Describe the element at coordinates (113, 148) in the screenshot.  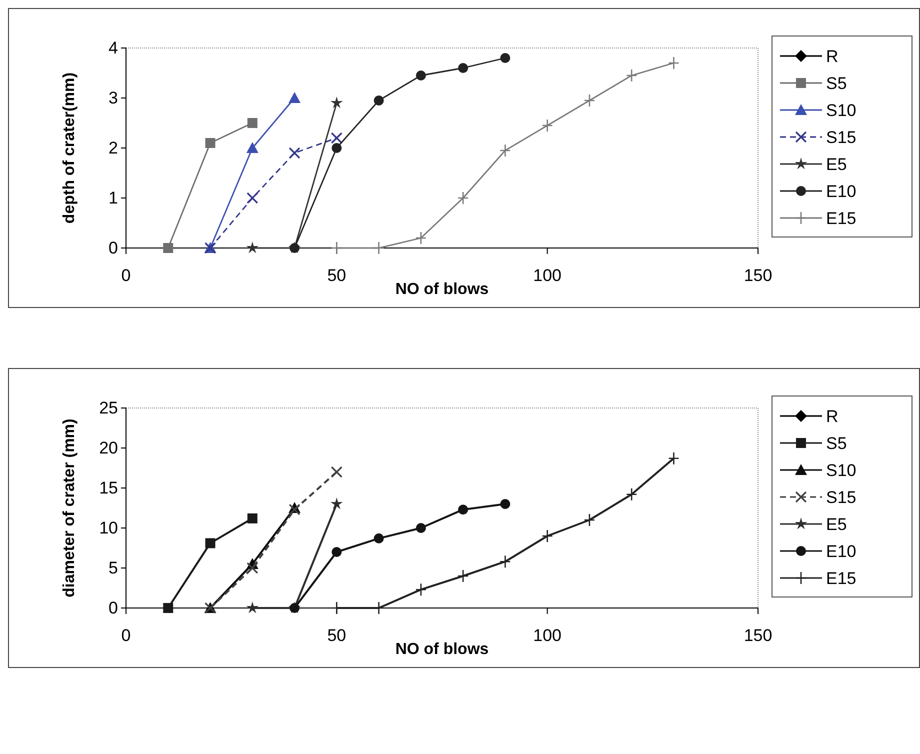
I see `y-tick-label: 2` at that location.